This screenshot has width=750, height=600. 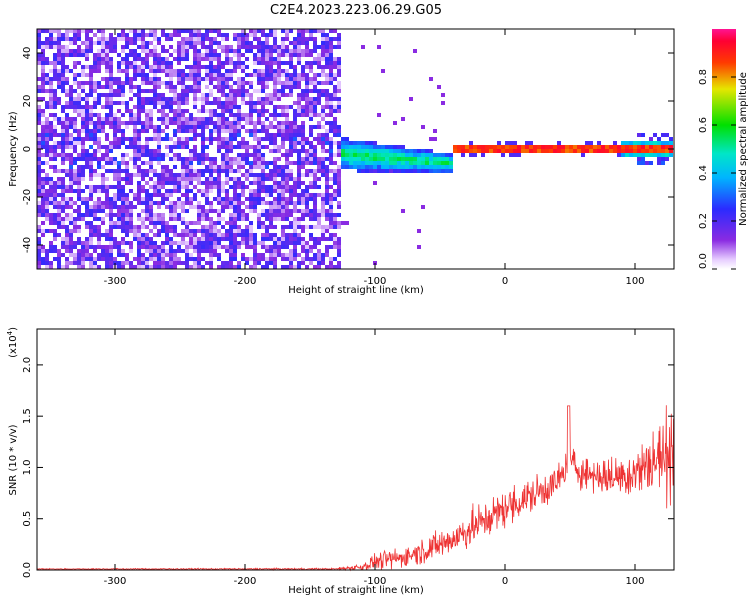 What do you see at coordinates (356, 10) in the screenshot?
I see `figure-title: C2E4.2023.223.06.29.G05` at bounding box center [356, 10].